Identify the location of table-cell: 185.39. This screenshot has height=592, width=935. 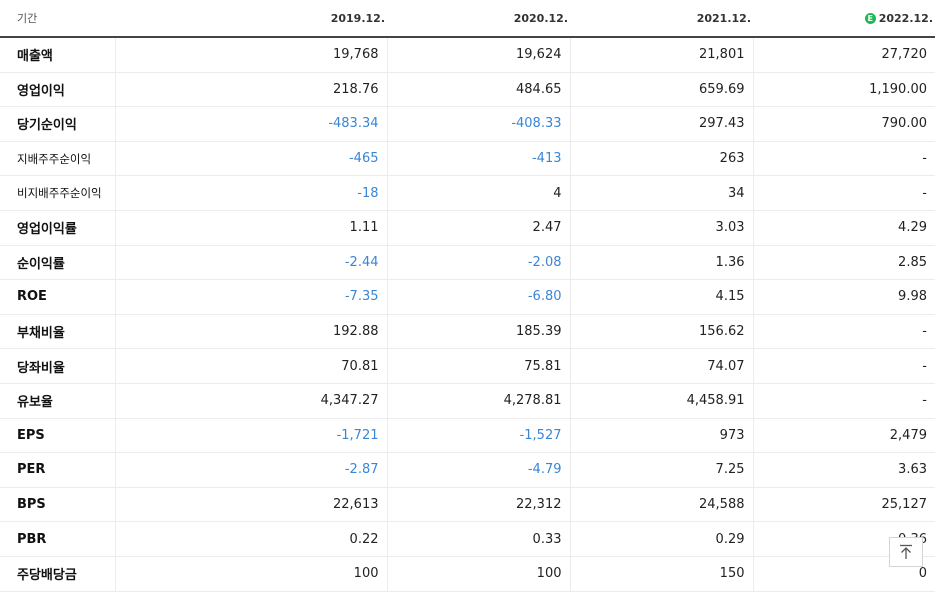
(478, 331).